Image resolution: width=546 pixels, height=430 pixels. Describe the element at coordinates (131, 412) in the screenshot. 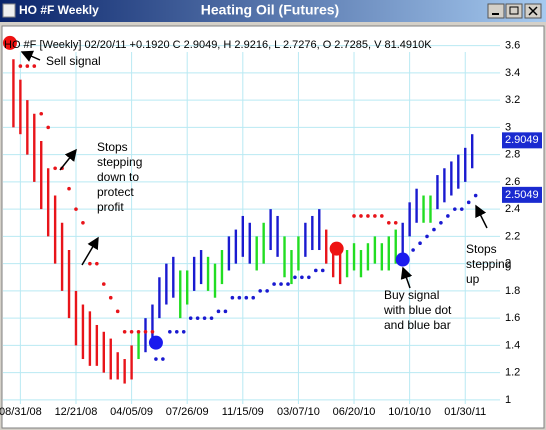

I see `x-tick-label: 04/05/09` at that location.